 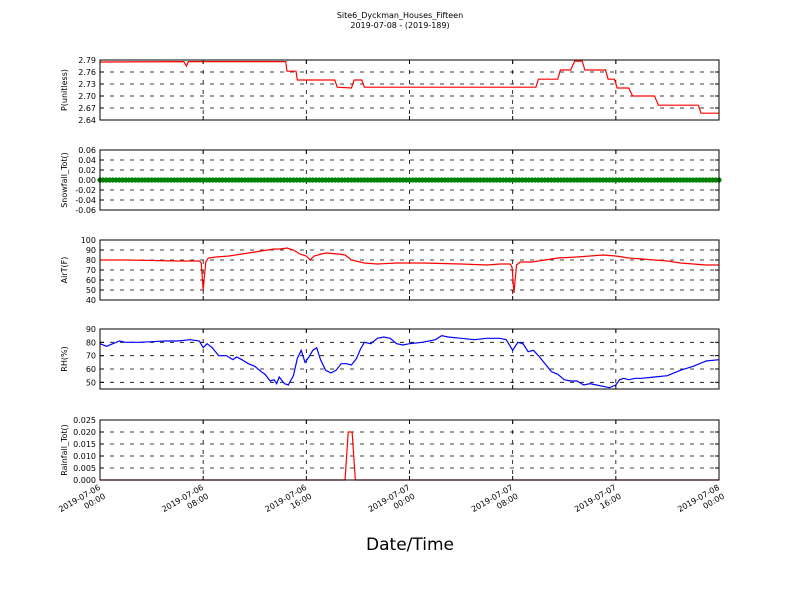 I want to click on panel-1: 2.64 2.67 2.70 2.73 2.76 2.79 P(unitless), so click(x=390, y=90).